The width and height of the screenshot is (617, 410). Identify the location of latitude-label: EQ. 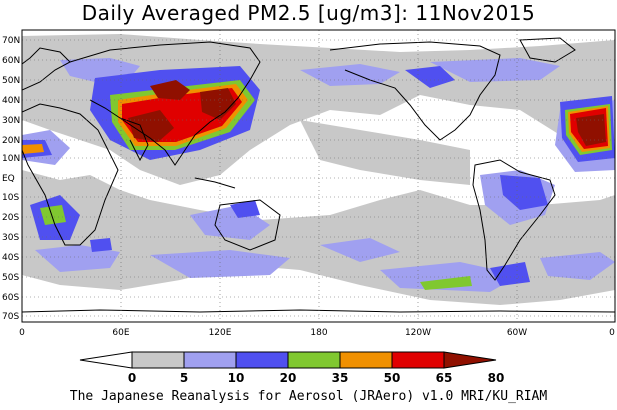
(8, 179).